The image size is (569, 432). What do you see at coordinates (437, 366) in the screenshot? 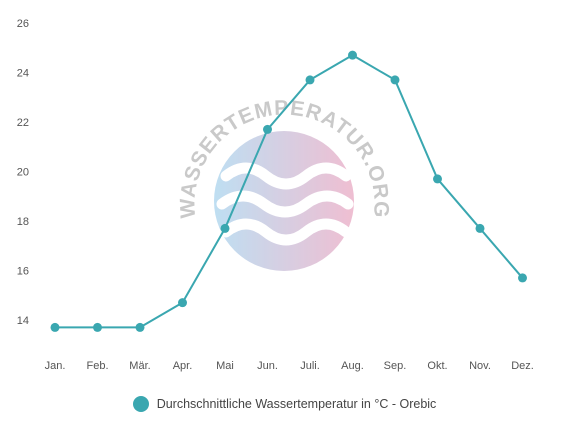
I see `x-tick-label: Okt.` at bounding box center [437, 366].